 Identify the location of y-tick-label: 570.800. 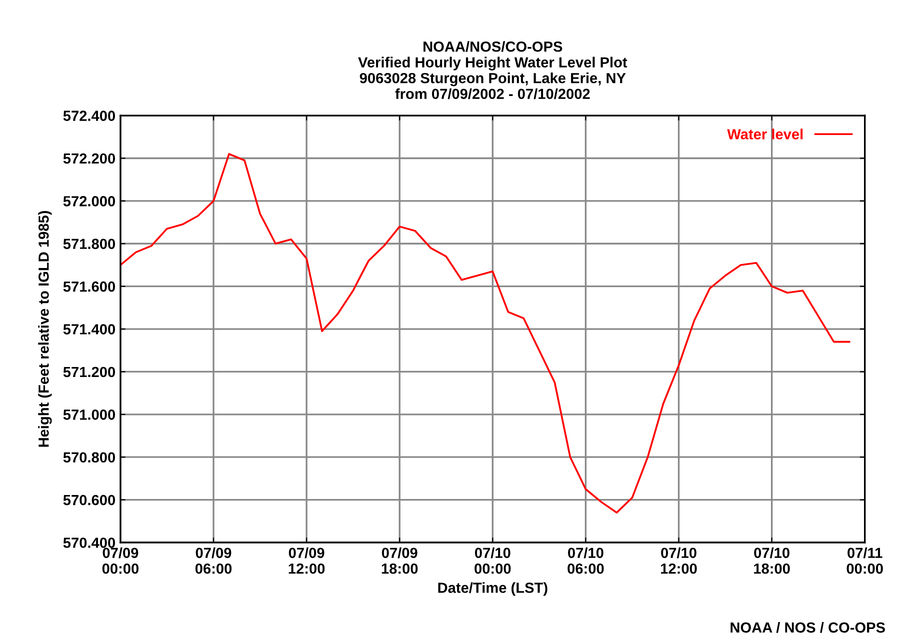
(89, 457).